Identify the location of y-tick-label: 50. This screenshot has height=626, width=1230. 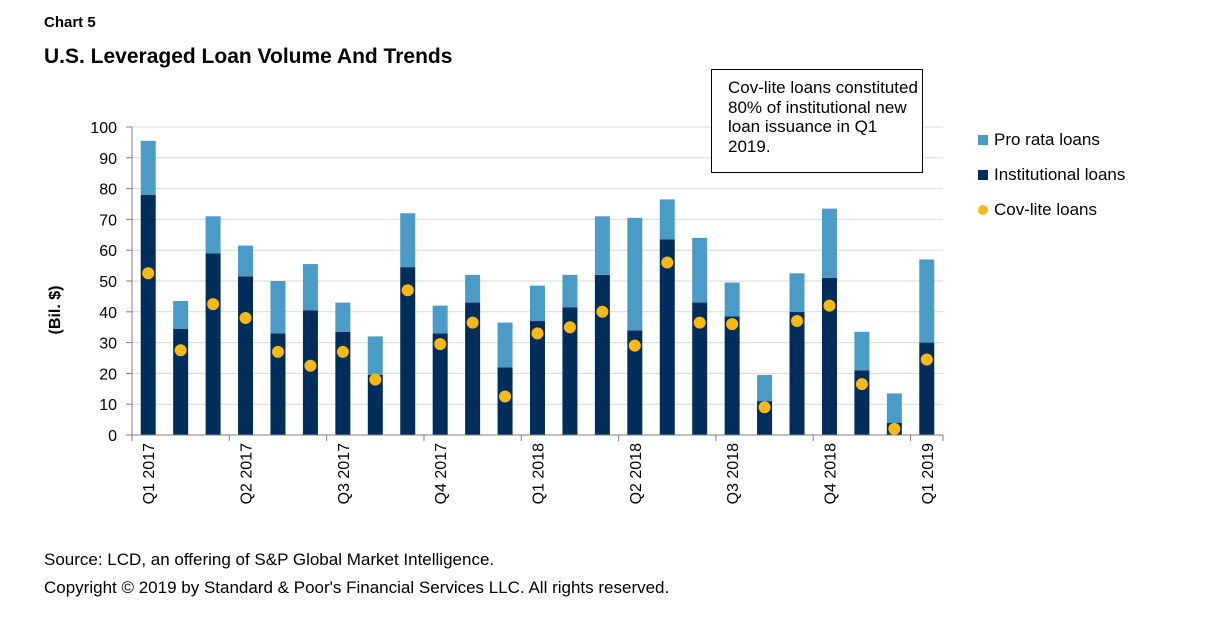
(108, 282).